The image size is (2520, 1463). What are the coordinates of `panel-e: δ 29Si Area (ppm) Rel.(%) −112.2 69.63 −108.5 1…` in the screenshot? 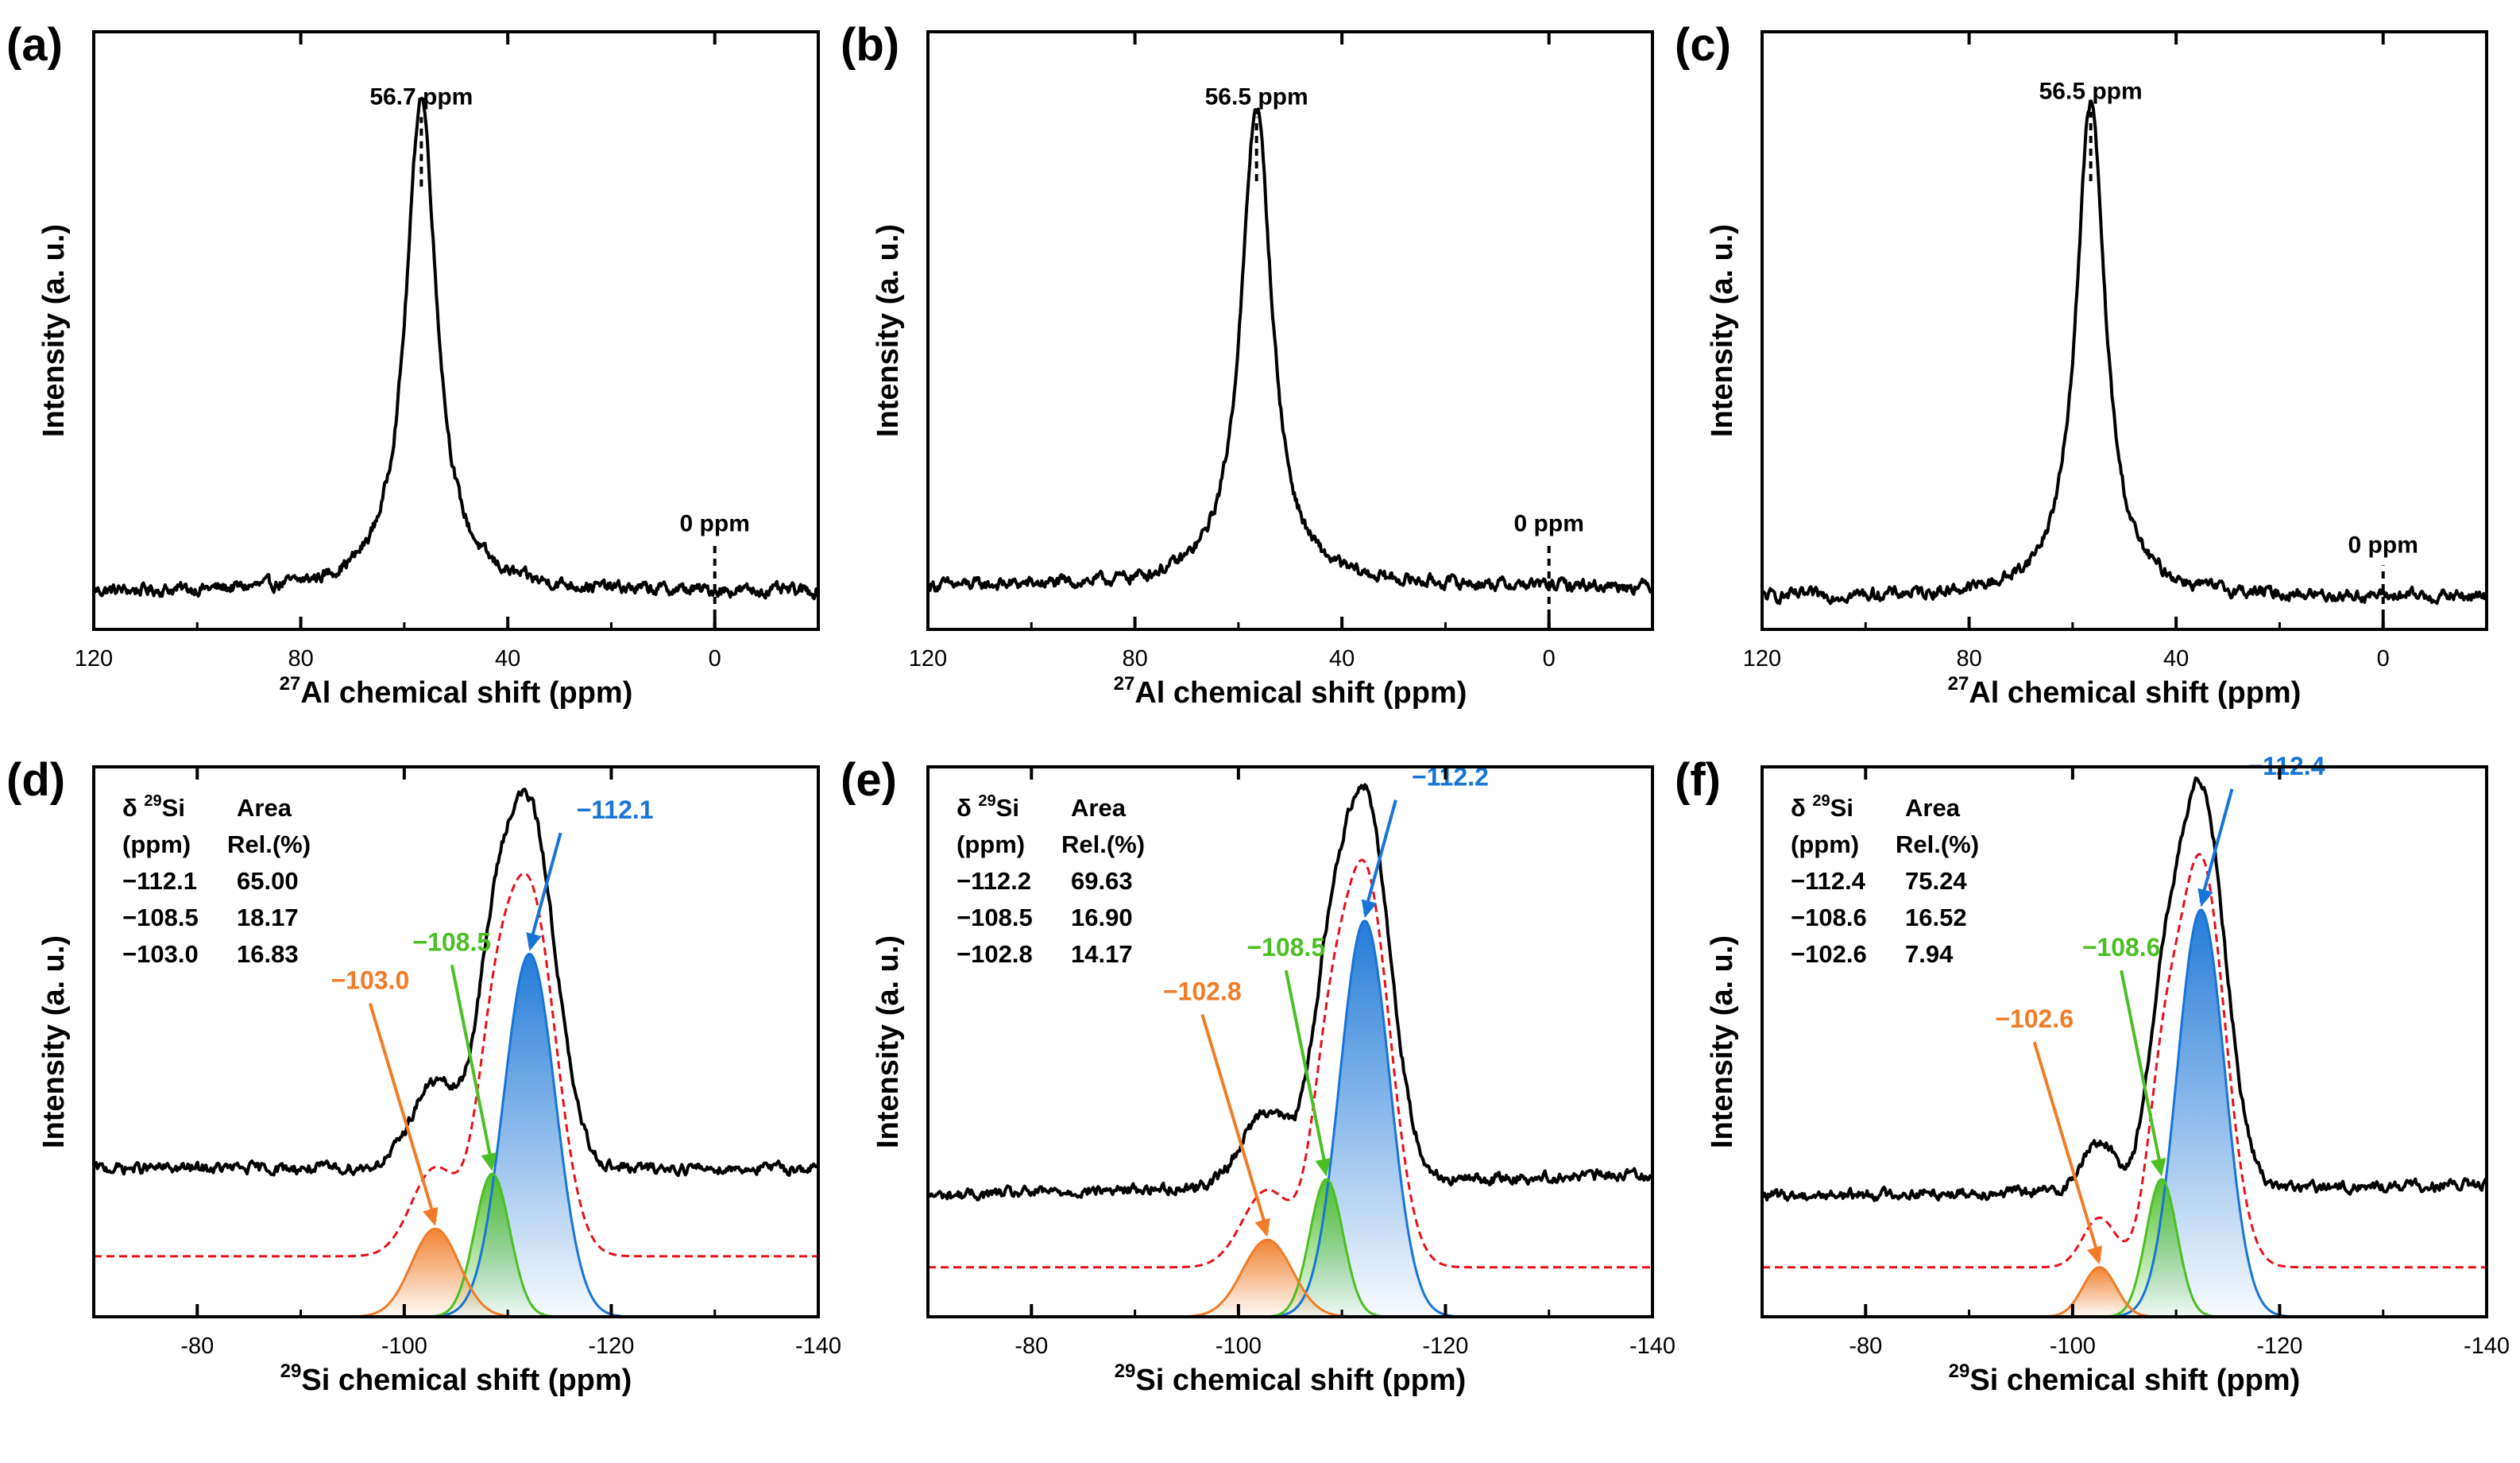 It's located at (1258, 1075).